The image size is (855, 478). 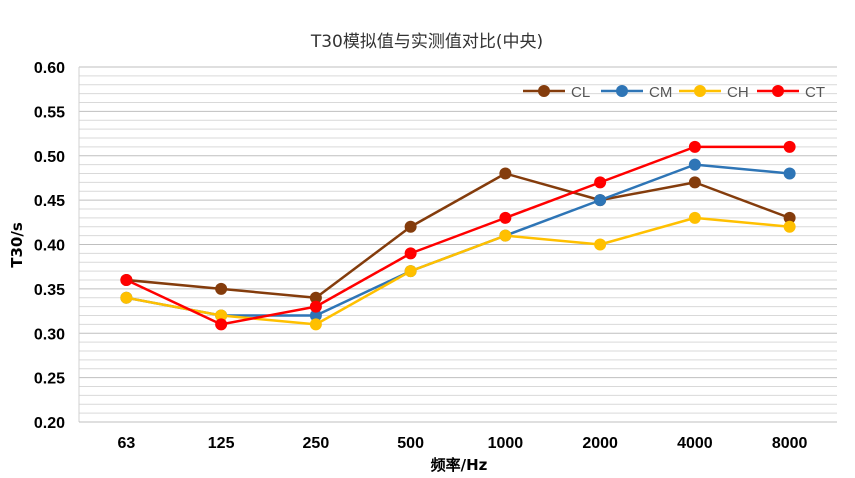 I want to click on y-tick-label: 0.25, so click(x=49, y=379).